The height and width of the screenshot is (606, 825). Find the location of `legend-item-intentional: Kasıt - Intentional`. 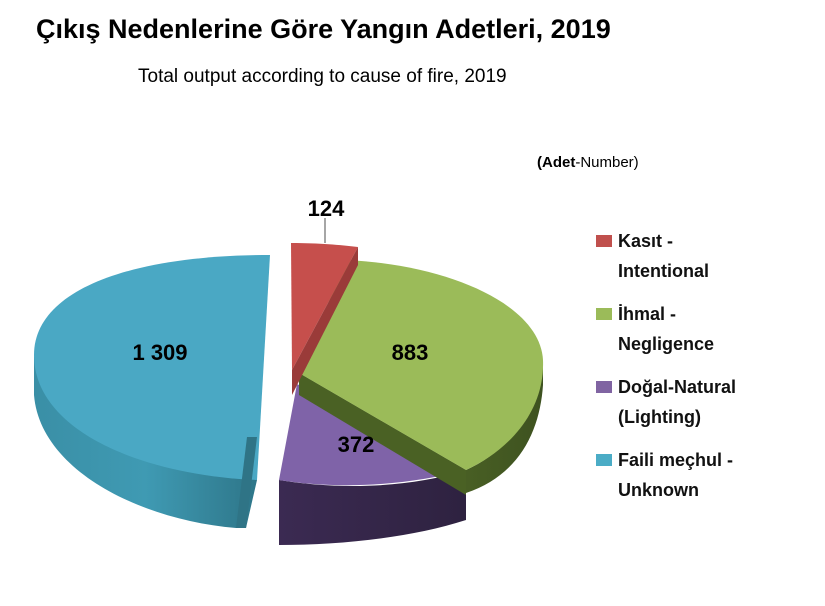

legend-item-intentional: Kasıt - Intentional is located at coordinates (704, 256).